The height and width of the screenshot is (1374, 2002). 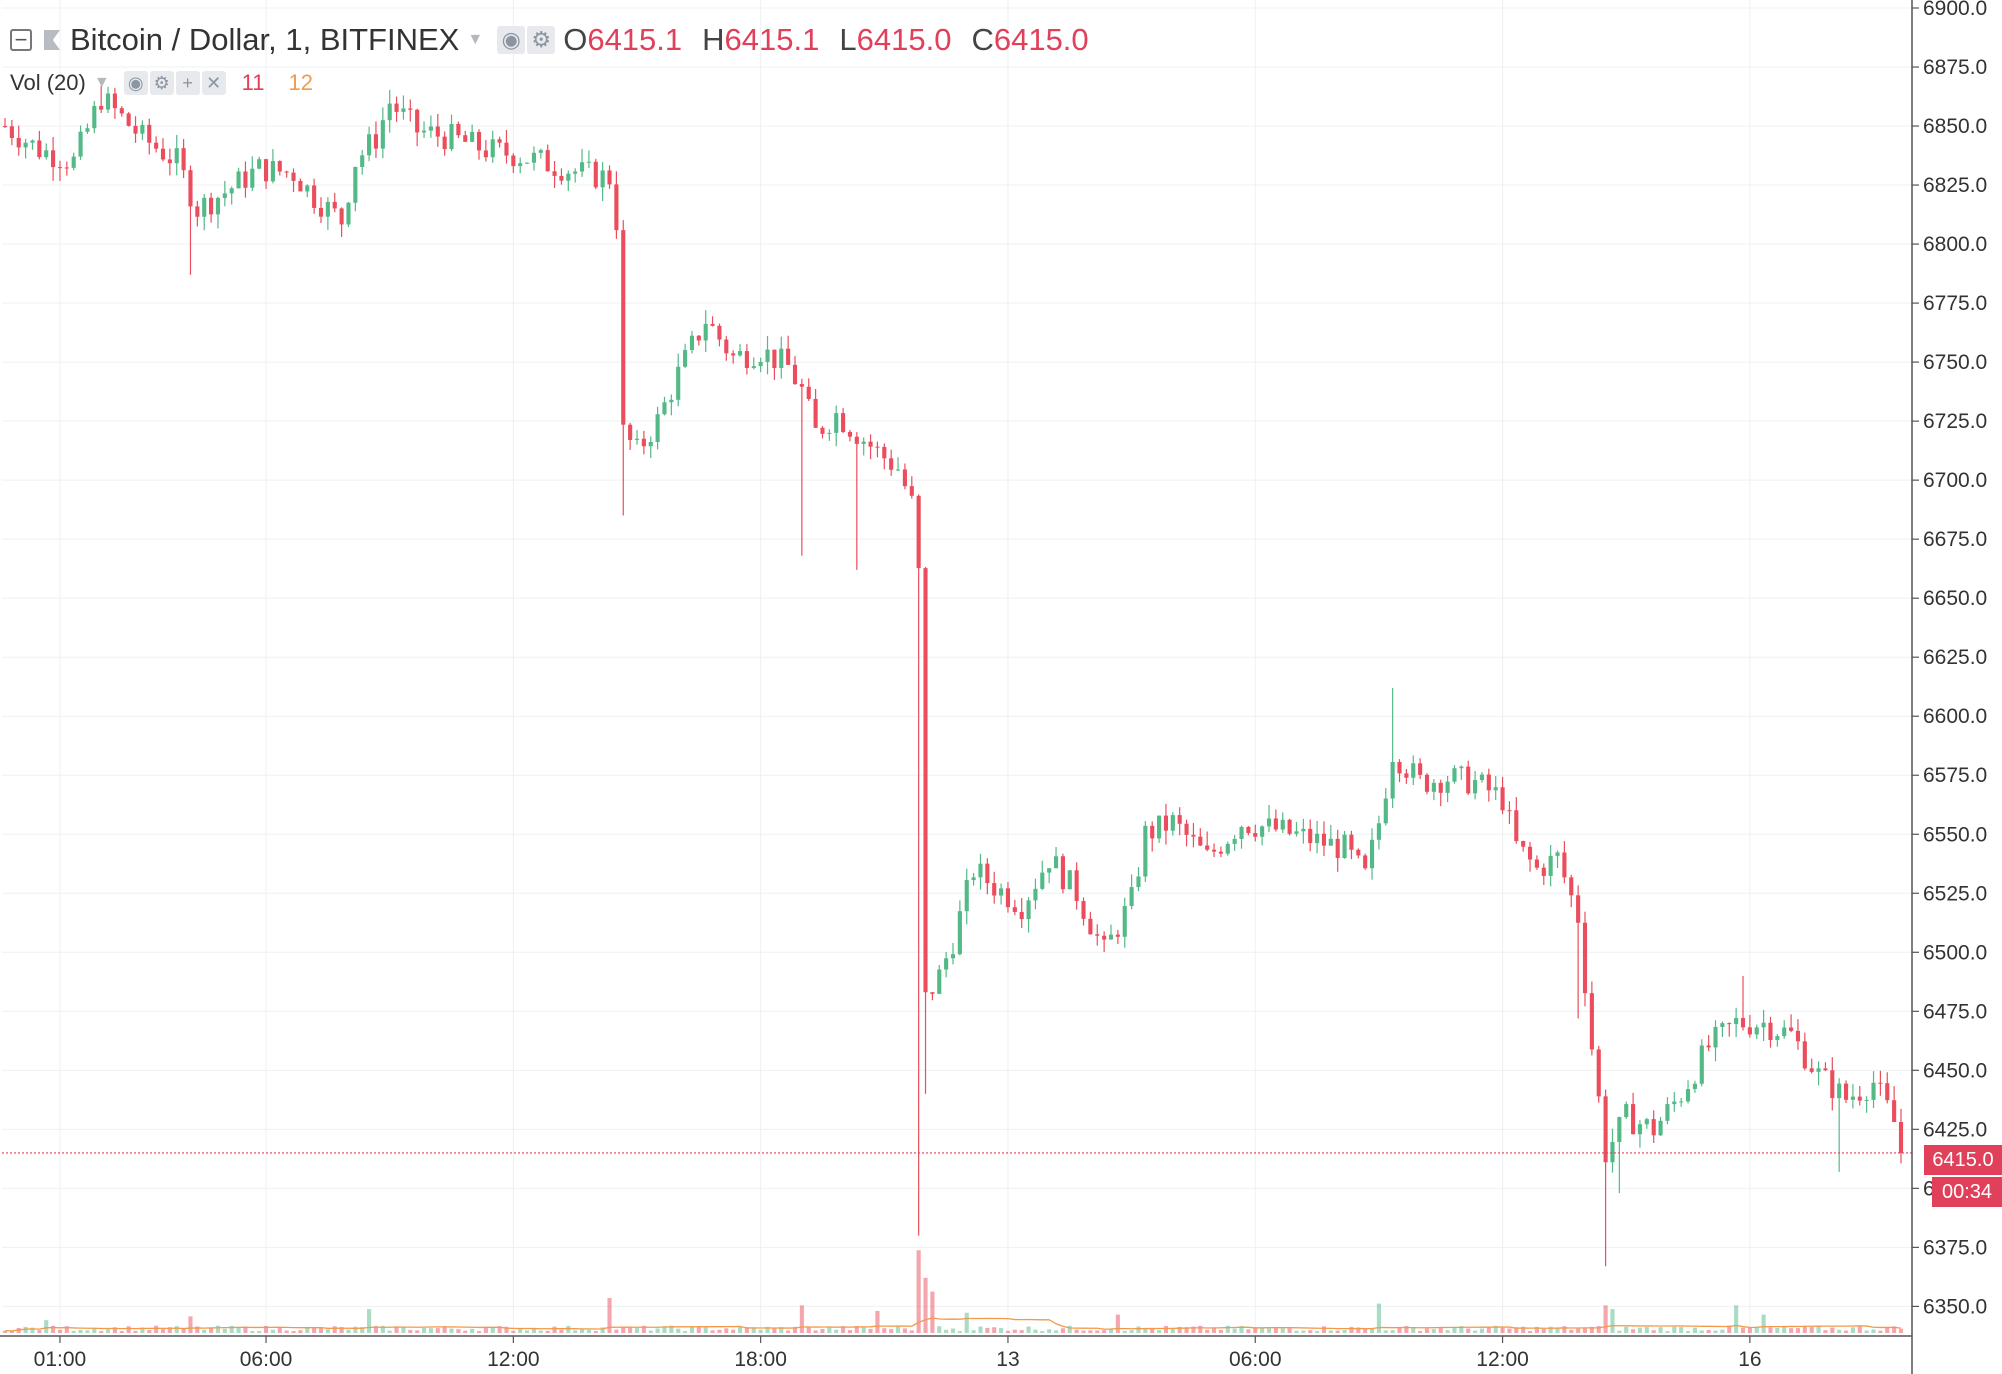 I want to click on volume-label: Vol (20), so click(x=48, y=82).